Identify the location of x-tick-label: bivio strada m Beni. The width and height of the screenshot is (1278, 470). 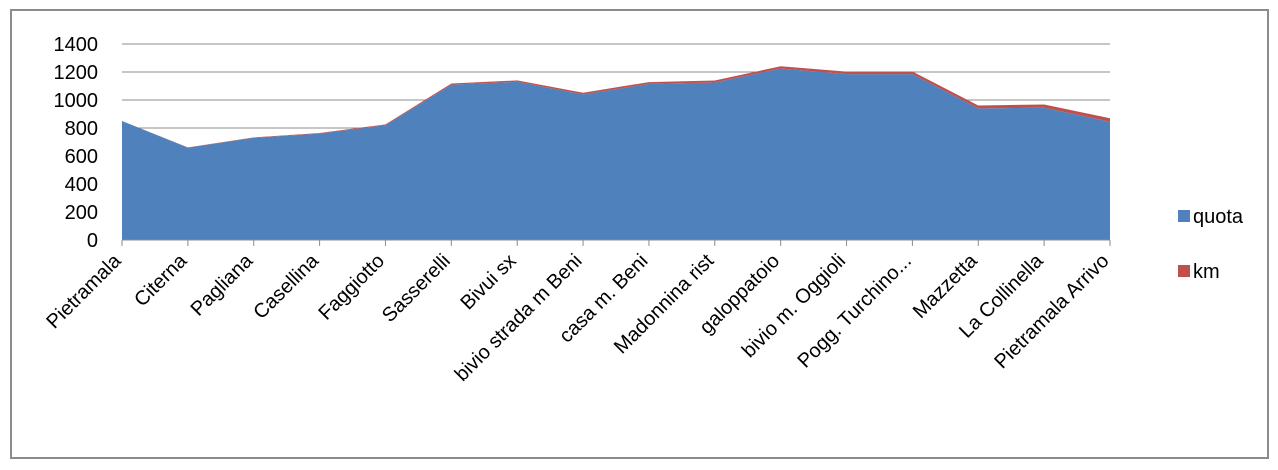
(519, 318).